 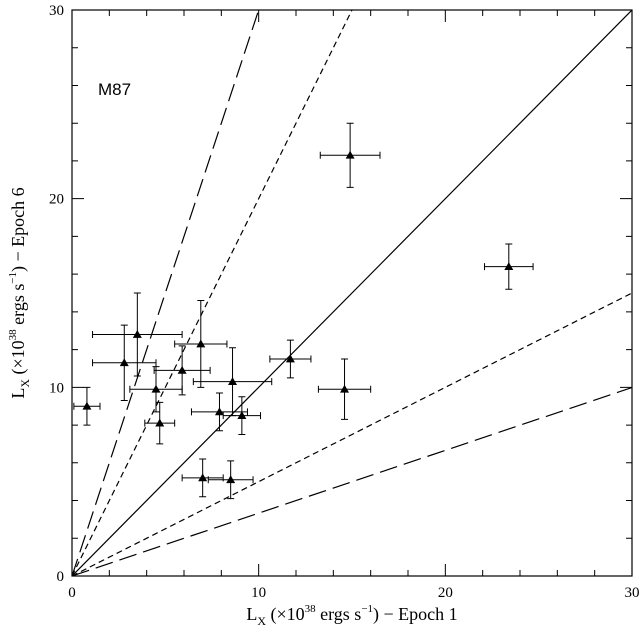 What do you see at coordinates (72, 593) in the screenshot?
I see `x-tick-label-0: 0` at bounding box center [72, 593].